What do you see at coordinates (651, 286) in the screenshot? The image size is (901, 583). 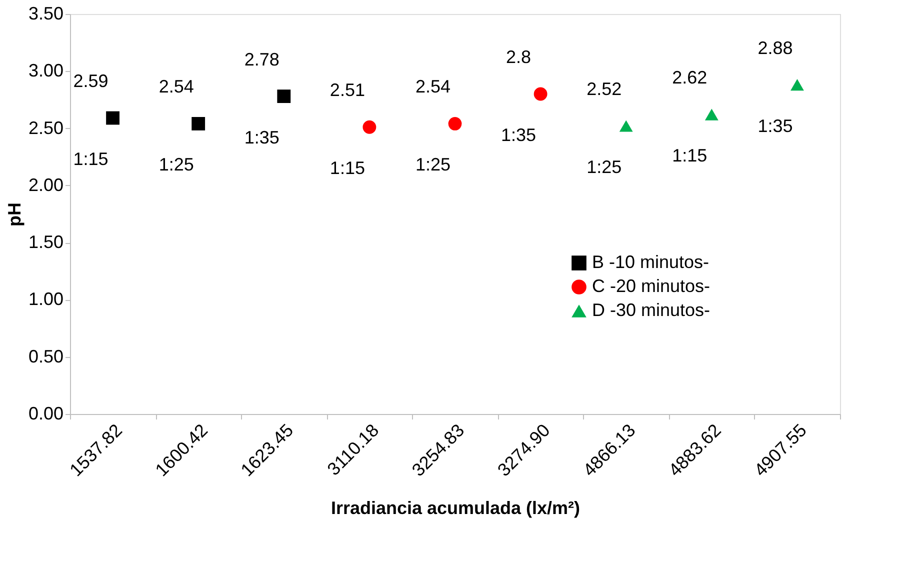 I see `legend-label: C -20 minutos-` at bounding box center [651, 286].